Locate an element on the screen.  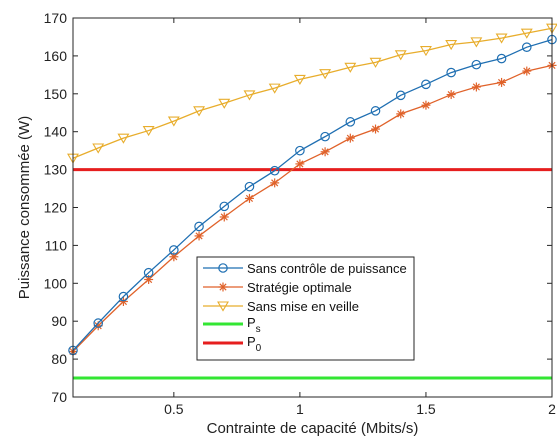
legend-entry: Stratégie optimale is located at coordinates (277, 287).